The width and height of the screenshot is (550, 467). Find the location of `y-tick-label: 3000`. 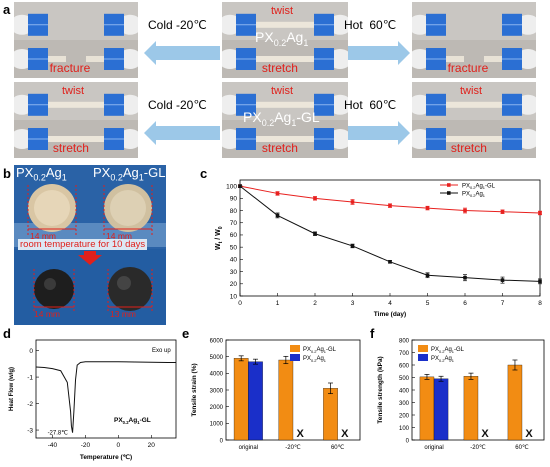

y-tick-label: 3000 is located at coordinates (217, 391).